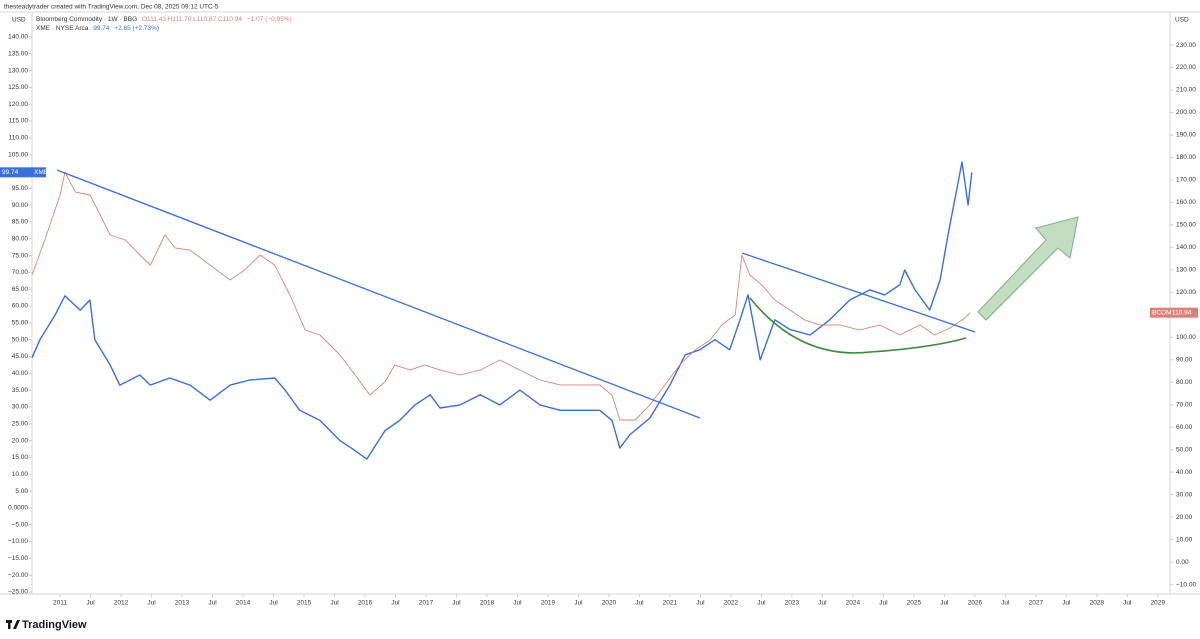  What do you see at coordinates (18, 154) in the screenshot?
I see `y-tick-label: 105.00` at bounding box center [18, 154].